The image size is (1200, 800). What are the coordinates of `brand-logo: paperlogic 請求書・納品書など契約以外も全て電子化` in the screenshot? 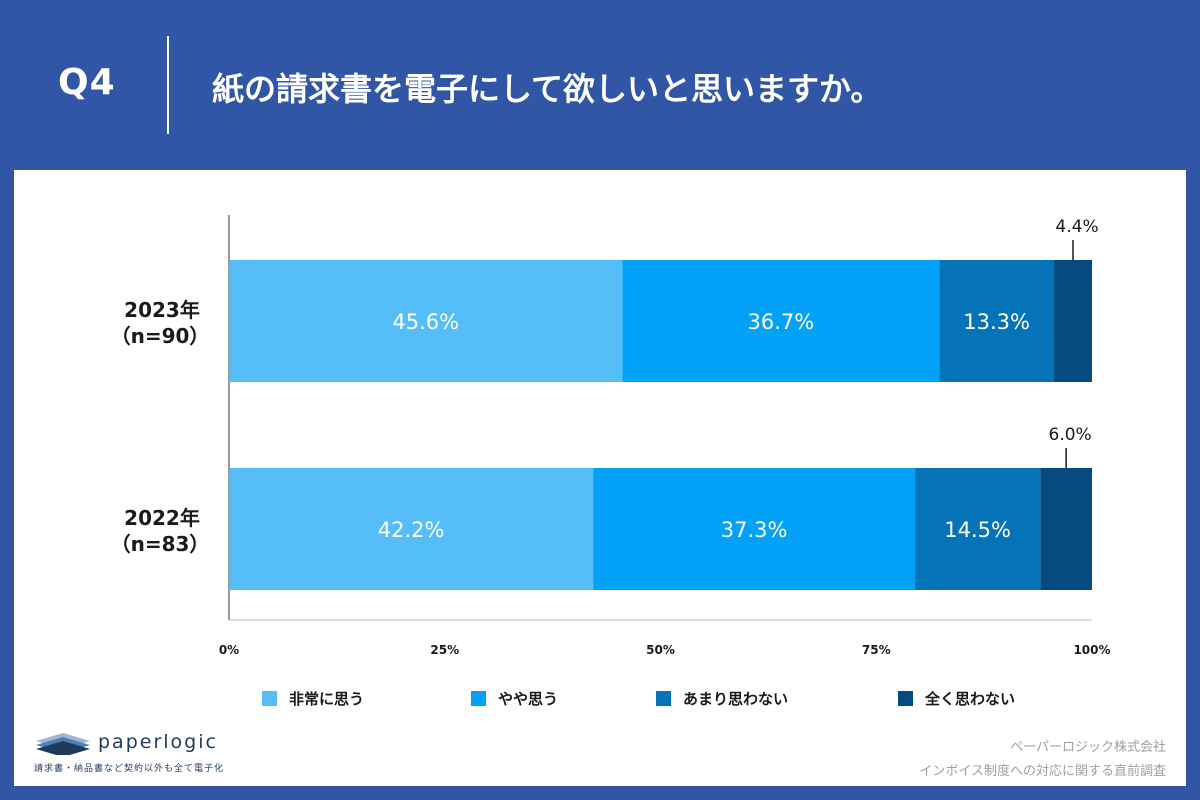 It's located at (184, 753).